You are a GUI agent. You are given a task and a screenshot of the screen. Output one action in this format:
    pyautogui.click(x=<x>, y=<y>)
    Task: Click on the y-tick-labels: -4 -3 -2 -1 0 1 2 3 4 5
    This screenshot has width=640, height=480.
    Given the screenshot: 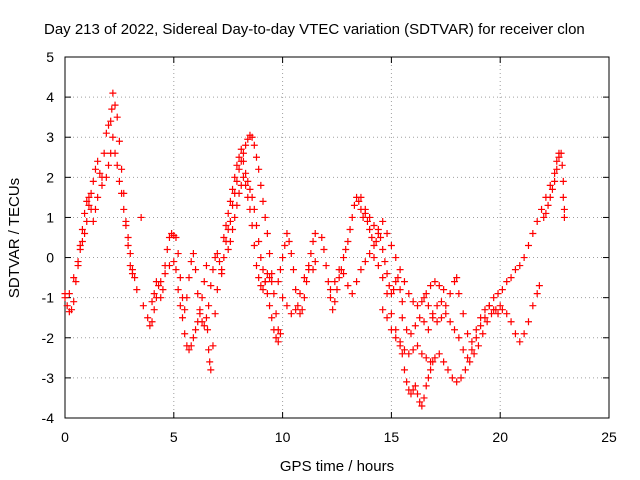 What is the action you would take?
    pyautogui.click(x=48, y=237)
    